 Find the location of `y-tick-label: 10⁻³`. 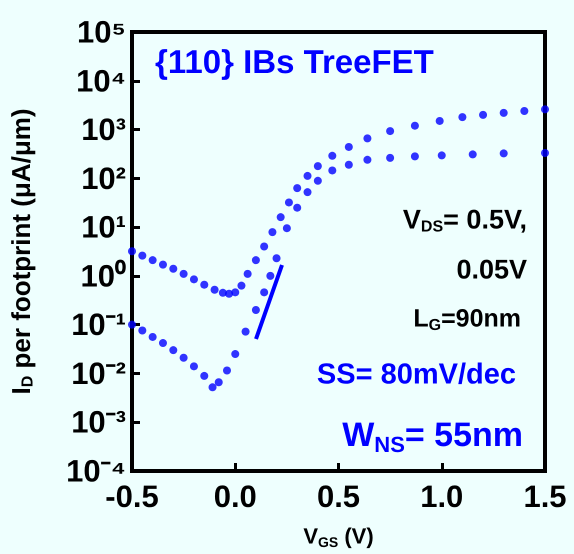

y-tick-label: 10⁻³ is located at coordinates (98, 422).